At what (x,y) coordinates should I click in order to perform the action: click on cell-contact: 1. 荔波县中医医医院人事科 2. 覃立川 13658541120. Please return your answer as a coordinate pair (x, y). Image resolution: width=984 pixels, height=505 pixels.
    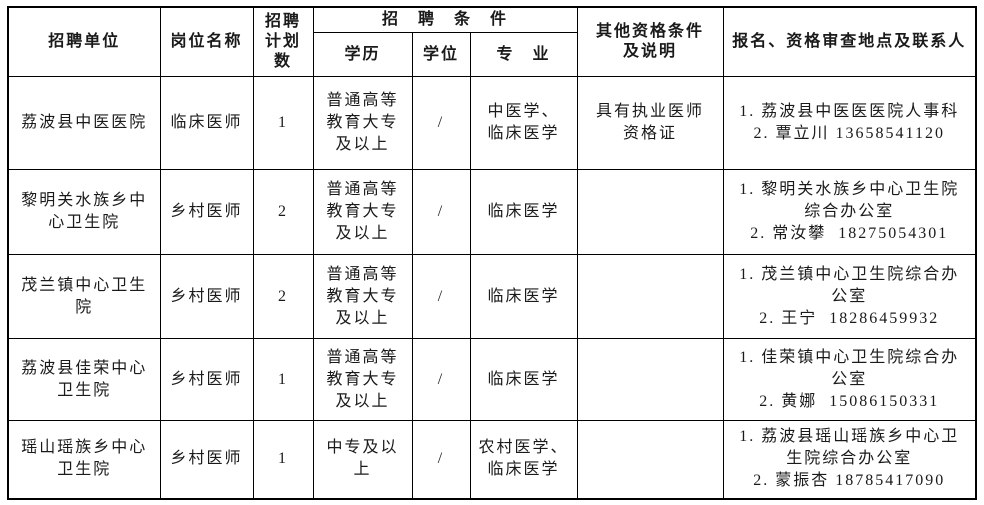
    Looking at the image, I should click on (849, 123).